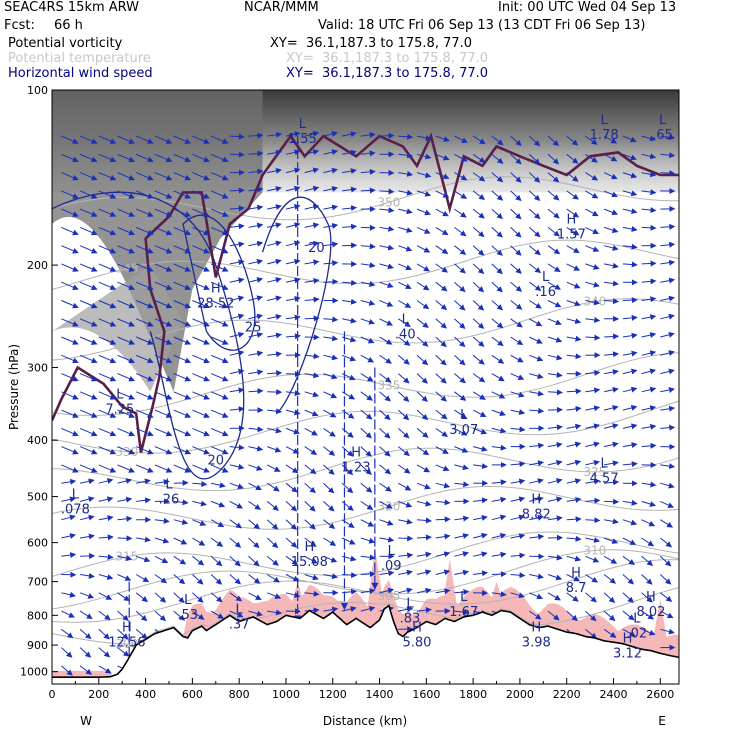  Describe the element at coordinates (86, 721) in the screenshot. I see `x-end-label-west: W` at that location.